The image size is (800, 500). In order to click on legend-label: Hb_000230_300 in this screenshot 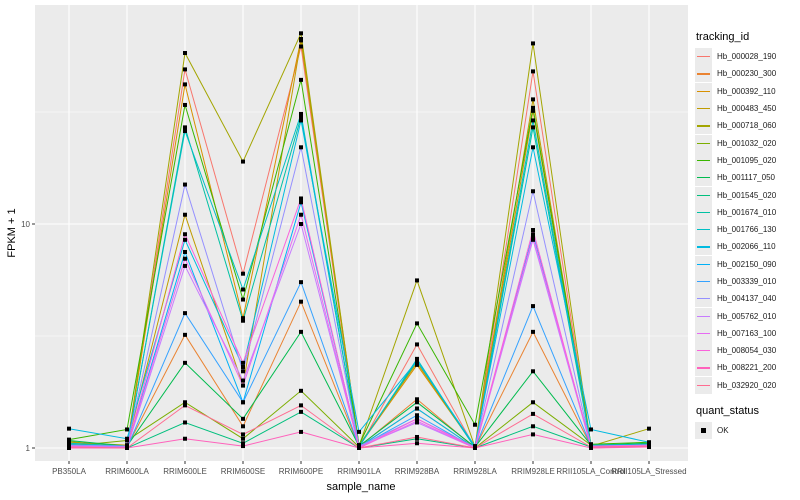, I will do `click(747, 74)`.